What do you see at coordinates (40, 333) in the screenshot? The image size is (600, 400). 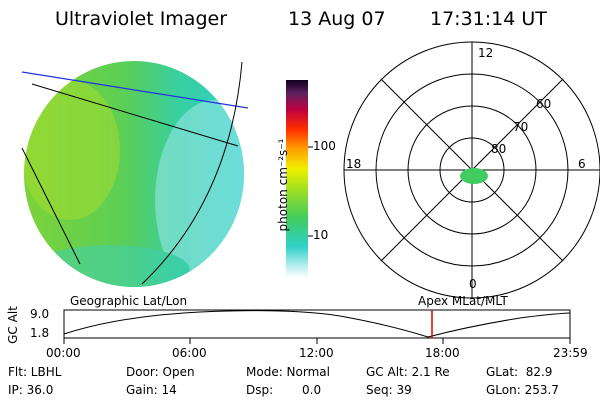 I see `orbit-ytick-bottom: 1.8` at bounding box center [40, 333].